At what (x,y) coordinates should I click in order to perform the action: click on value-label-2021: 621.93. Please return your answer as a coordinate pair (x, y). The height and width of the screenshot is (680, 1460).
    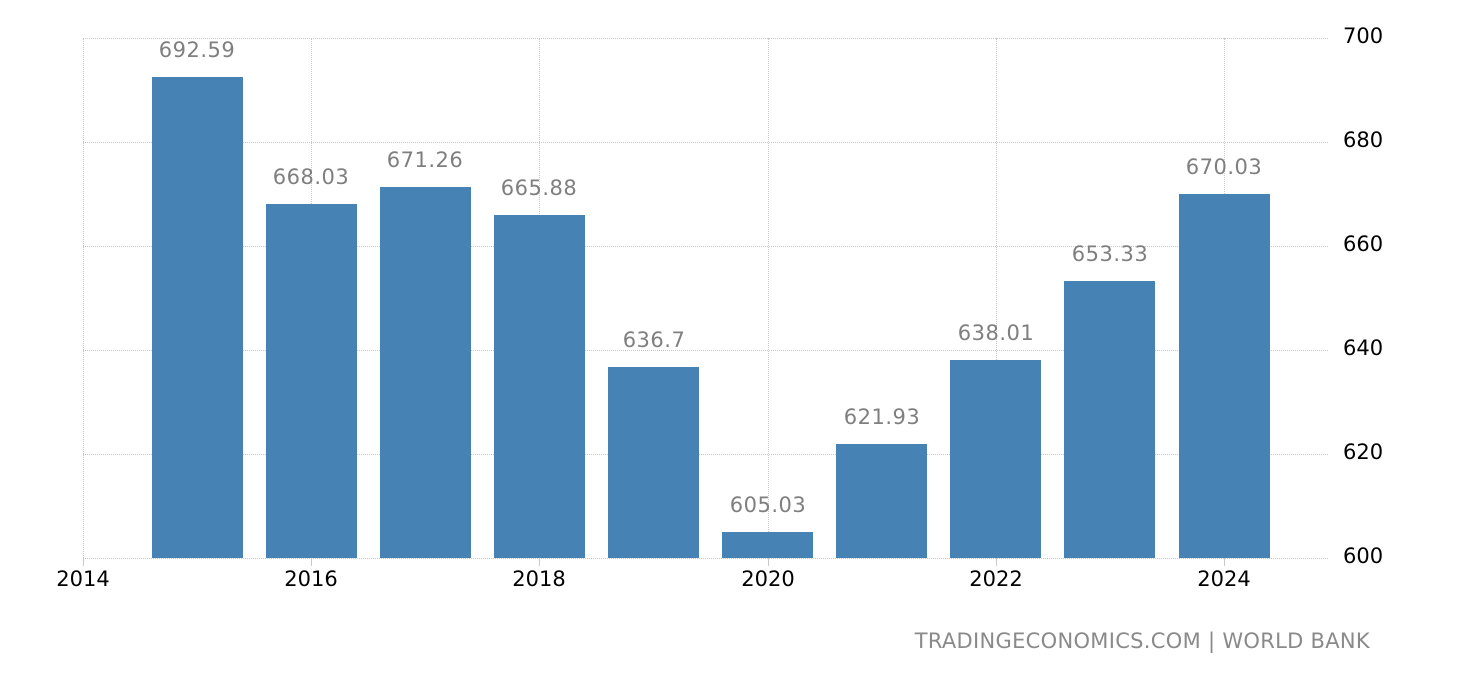
    Looking at the image, I should click on (882, 417).